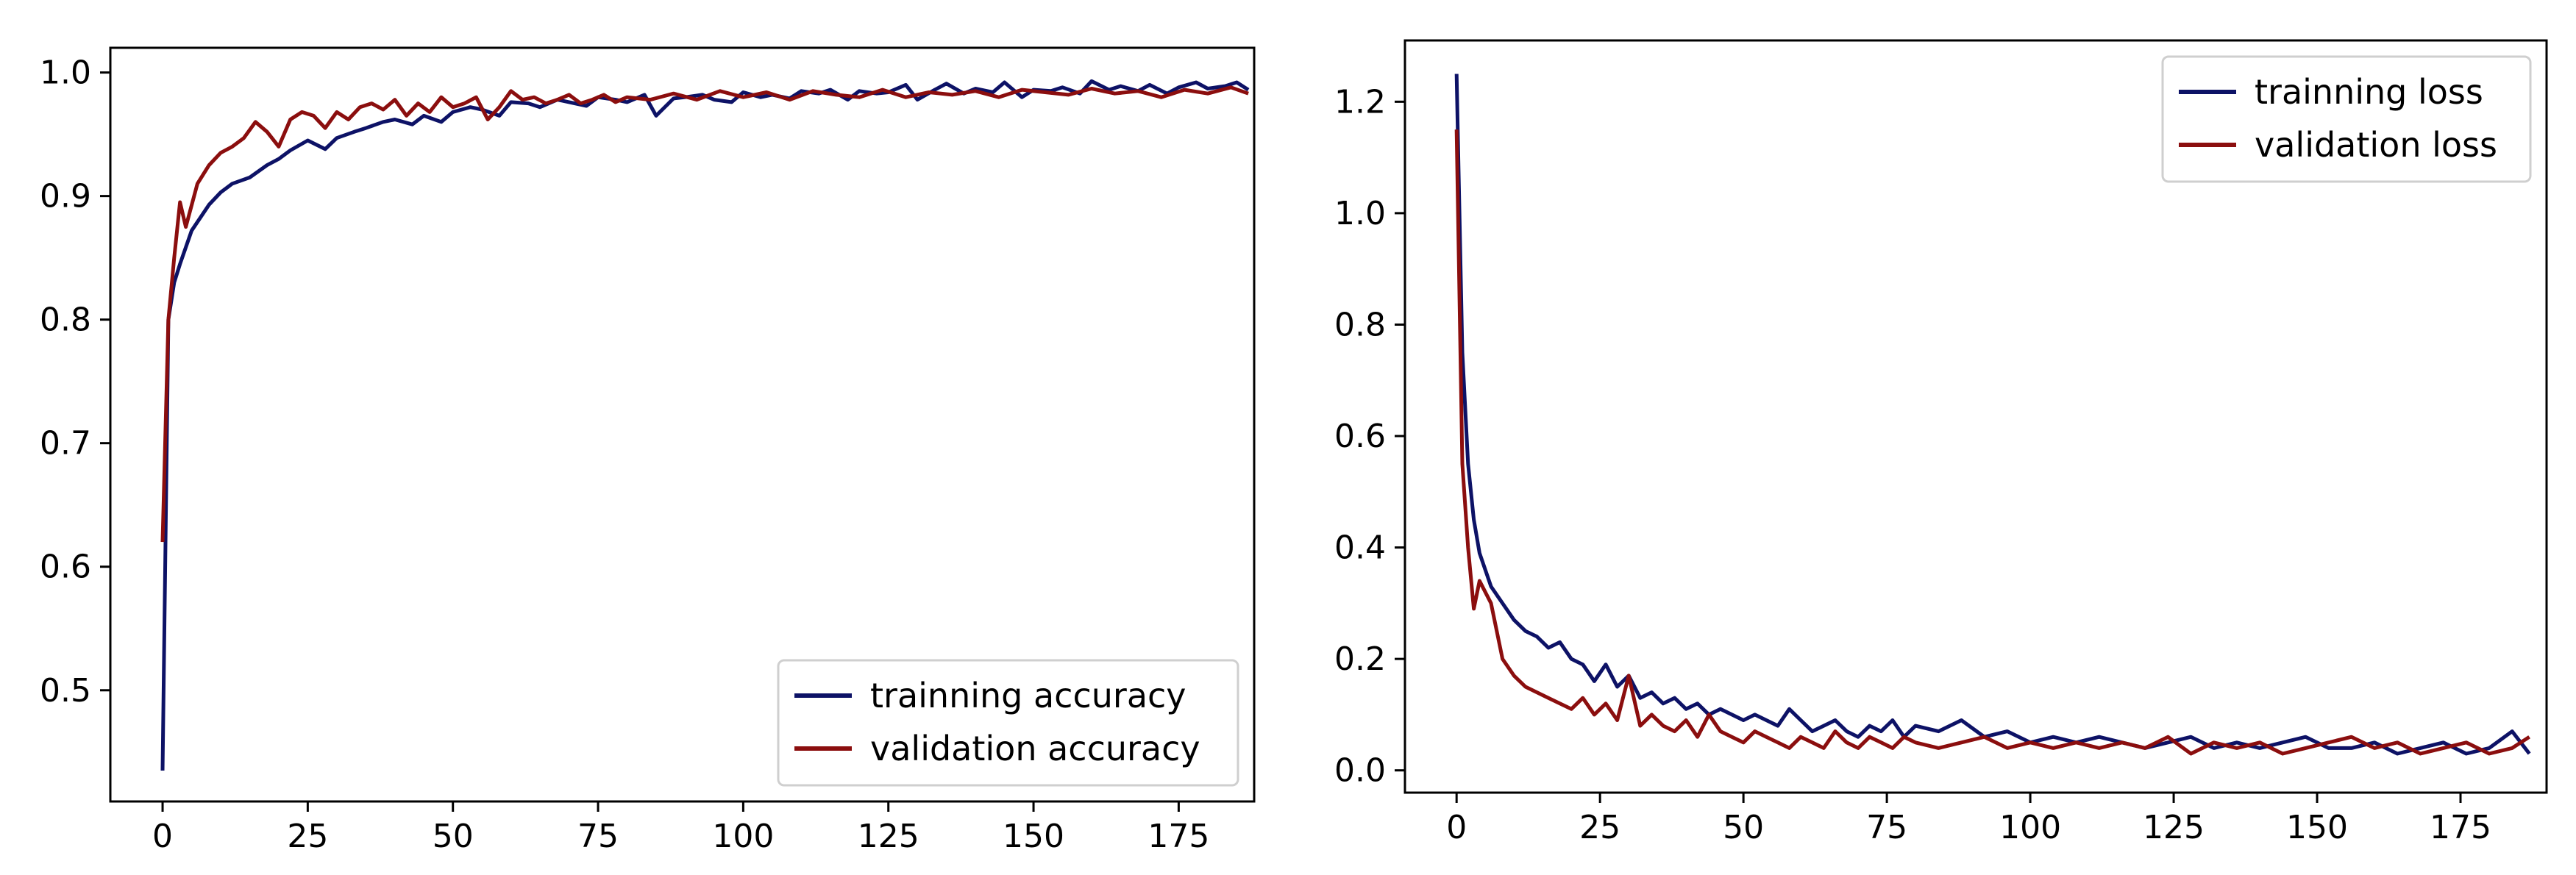 The height and width of the screenshot is (875, 2576). I want to click on y-tick-label: 0.4, so click(1360, 548).